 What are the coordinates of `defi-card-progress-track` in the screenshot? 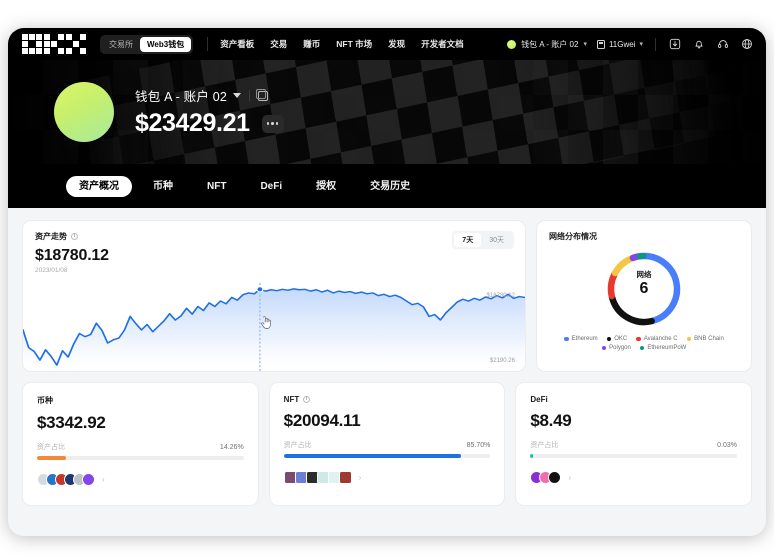 It's located at (634, 456).